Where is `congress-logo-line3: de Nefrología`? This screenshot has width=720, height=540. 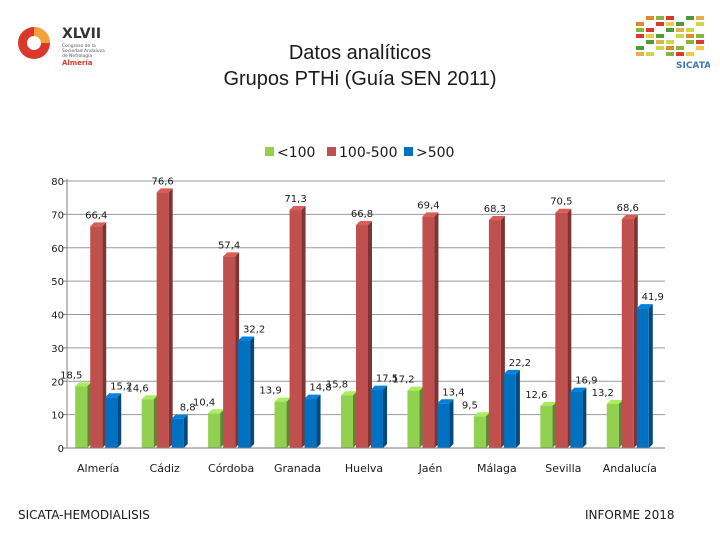
congress-logo-line3: de Nefrología is located at coordinates (77, 55).